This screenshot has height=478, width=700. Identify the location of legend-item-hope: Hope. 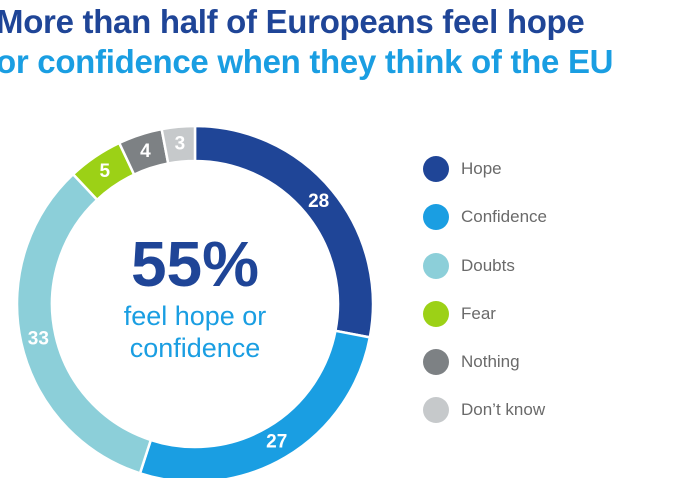
(485, 180).